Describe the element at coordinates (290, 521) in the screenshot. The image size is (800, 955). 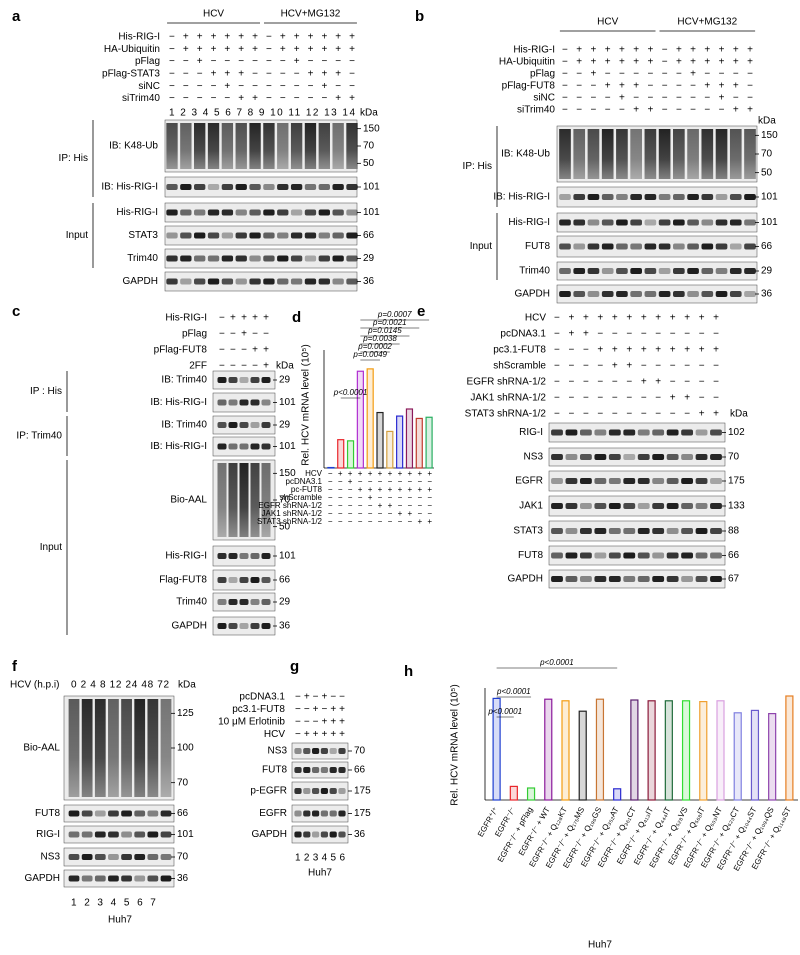
I see `sign-row-label: STAT3 shRNA-1/2` at that location.